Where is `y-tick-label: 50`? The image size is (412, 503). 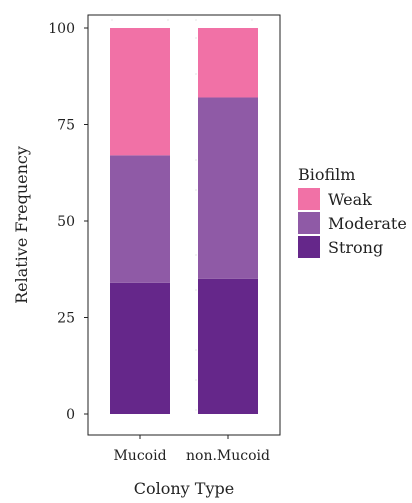
y-tick-label: 50 is located at coordinates (66, 222).